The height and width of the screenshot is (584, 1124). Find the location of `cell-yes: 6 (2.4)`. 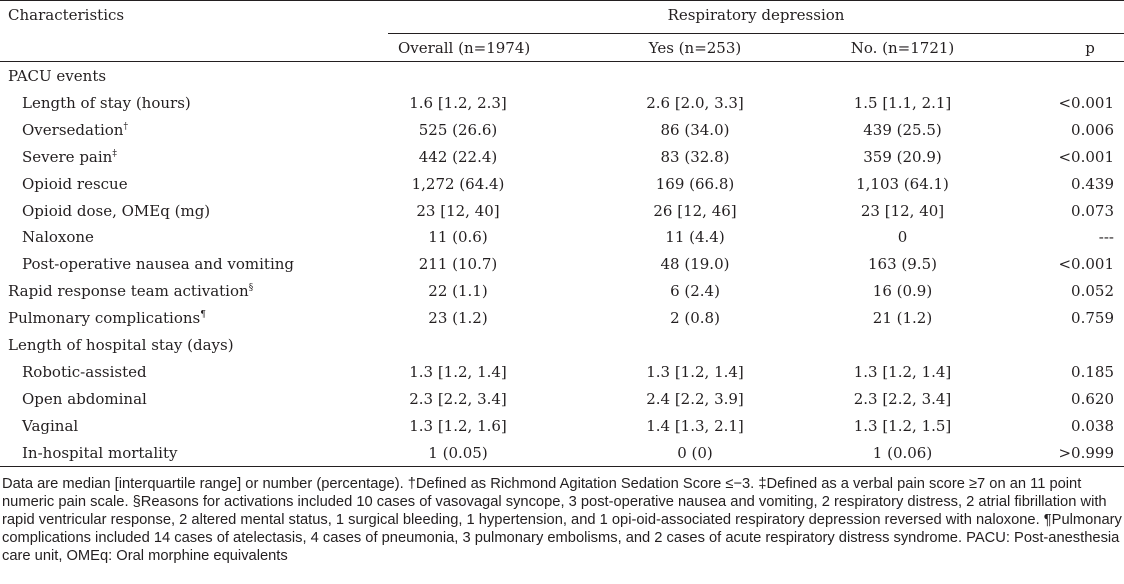

cell-yes: 6 (2.4) is located at coordinates (695, 291).